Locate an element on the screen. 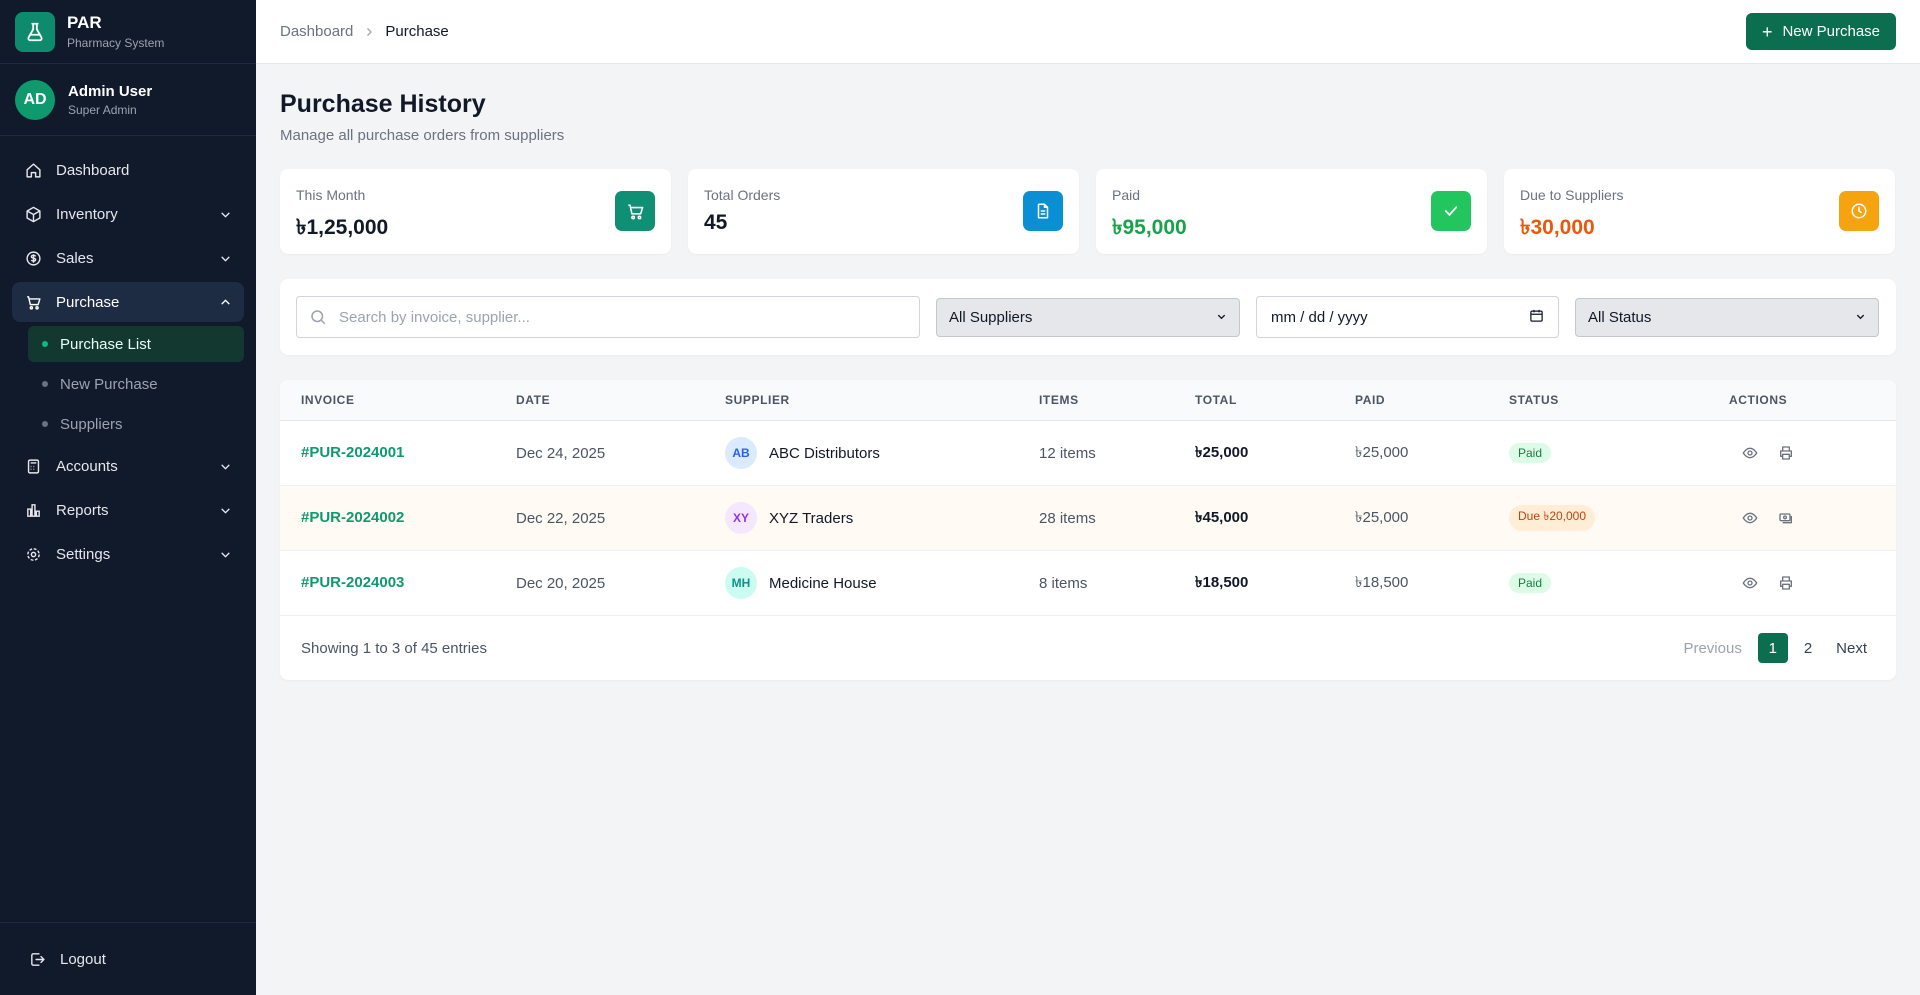 This screenshot has height=995, width=1920. column-header-paid: PAID is located at coordinates (1370, 400).